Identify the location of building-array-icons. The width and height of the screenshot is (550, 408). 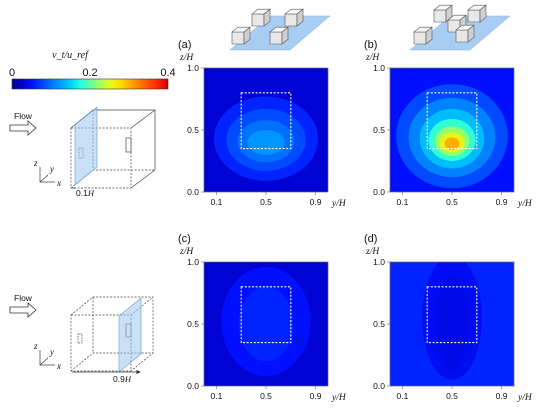
(370, 27).